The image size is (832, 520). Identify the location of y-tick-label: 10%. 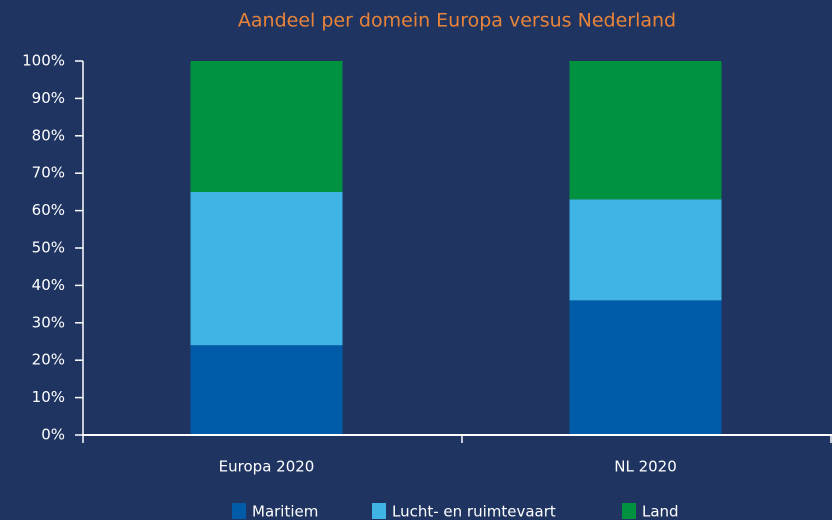
(48, 397).